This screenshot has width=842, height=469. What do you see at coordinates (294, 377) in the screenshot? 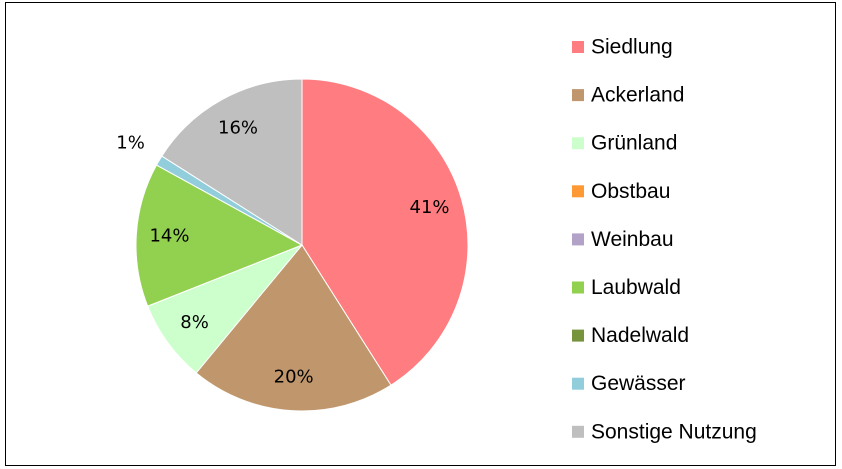
I see `data-label: 20%` at bounding box center [294, 377].